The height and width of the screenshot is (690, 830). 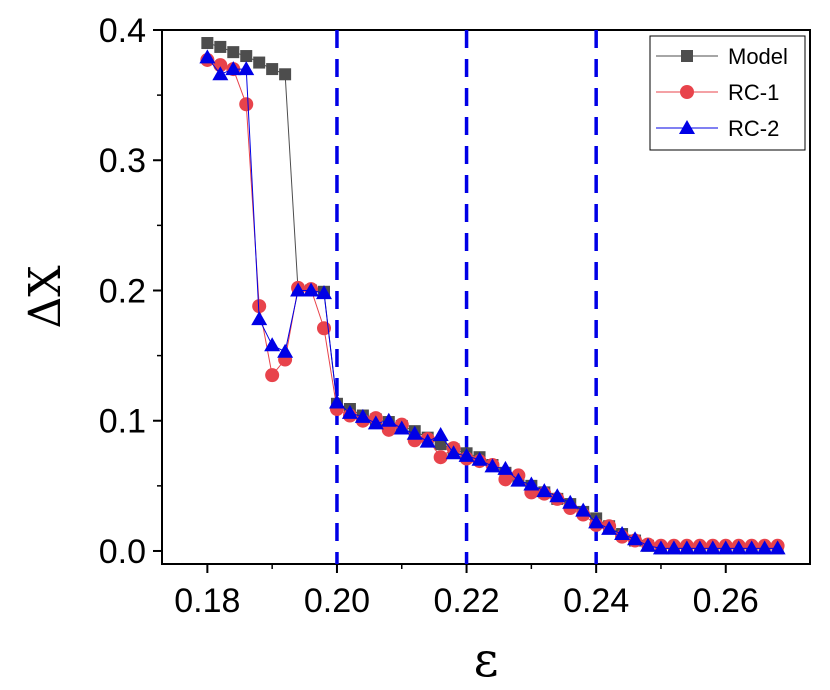 I want to click on y-tick-label: 0.3, so click(x=122, y=161).